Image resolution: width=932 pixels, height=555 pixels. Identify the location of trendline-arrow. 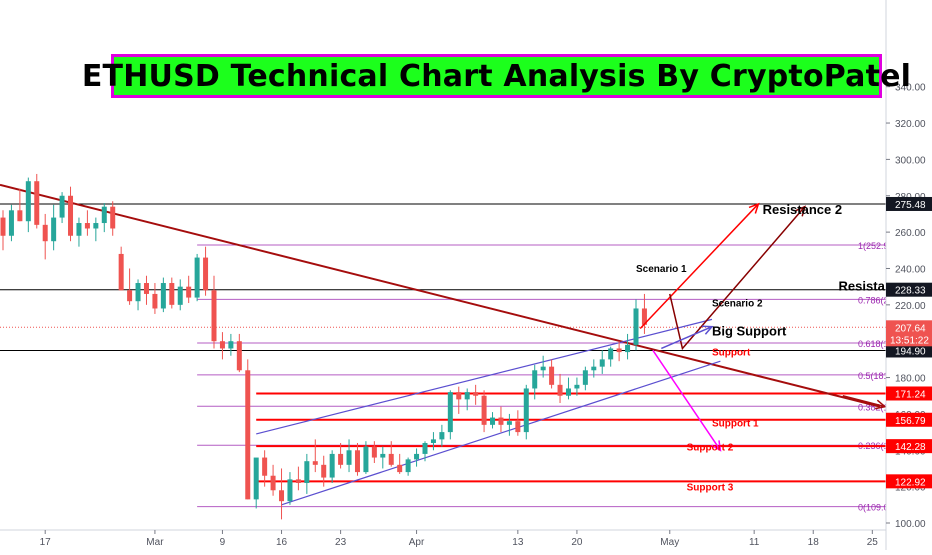
(864, 401).